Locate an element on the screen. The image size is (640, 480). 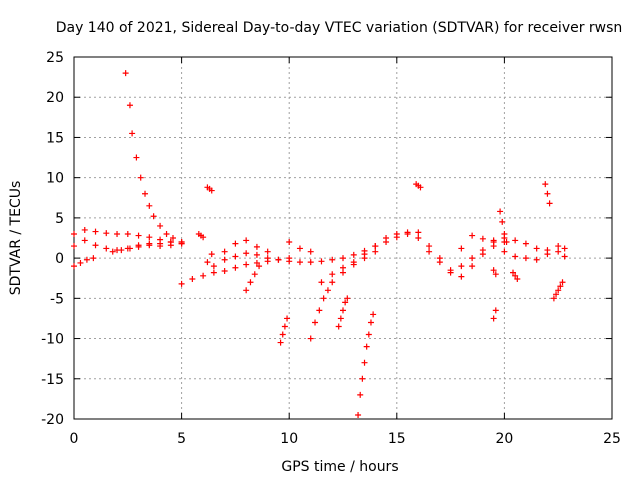
series-track-p is located at coordinates (343, 312).